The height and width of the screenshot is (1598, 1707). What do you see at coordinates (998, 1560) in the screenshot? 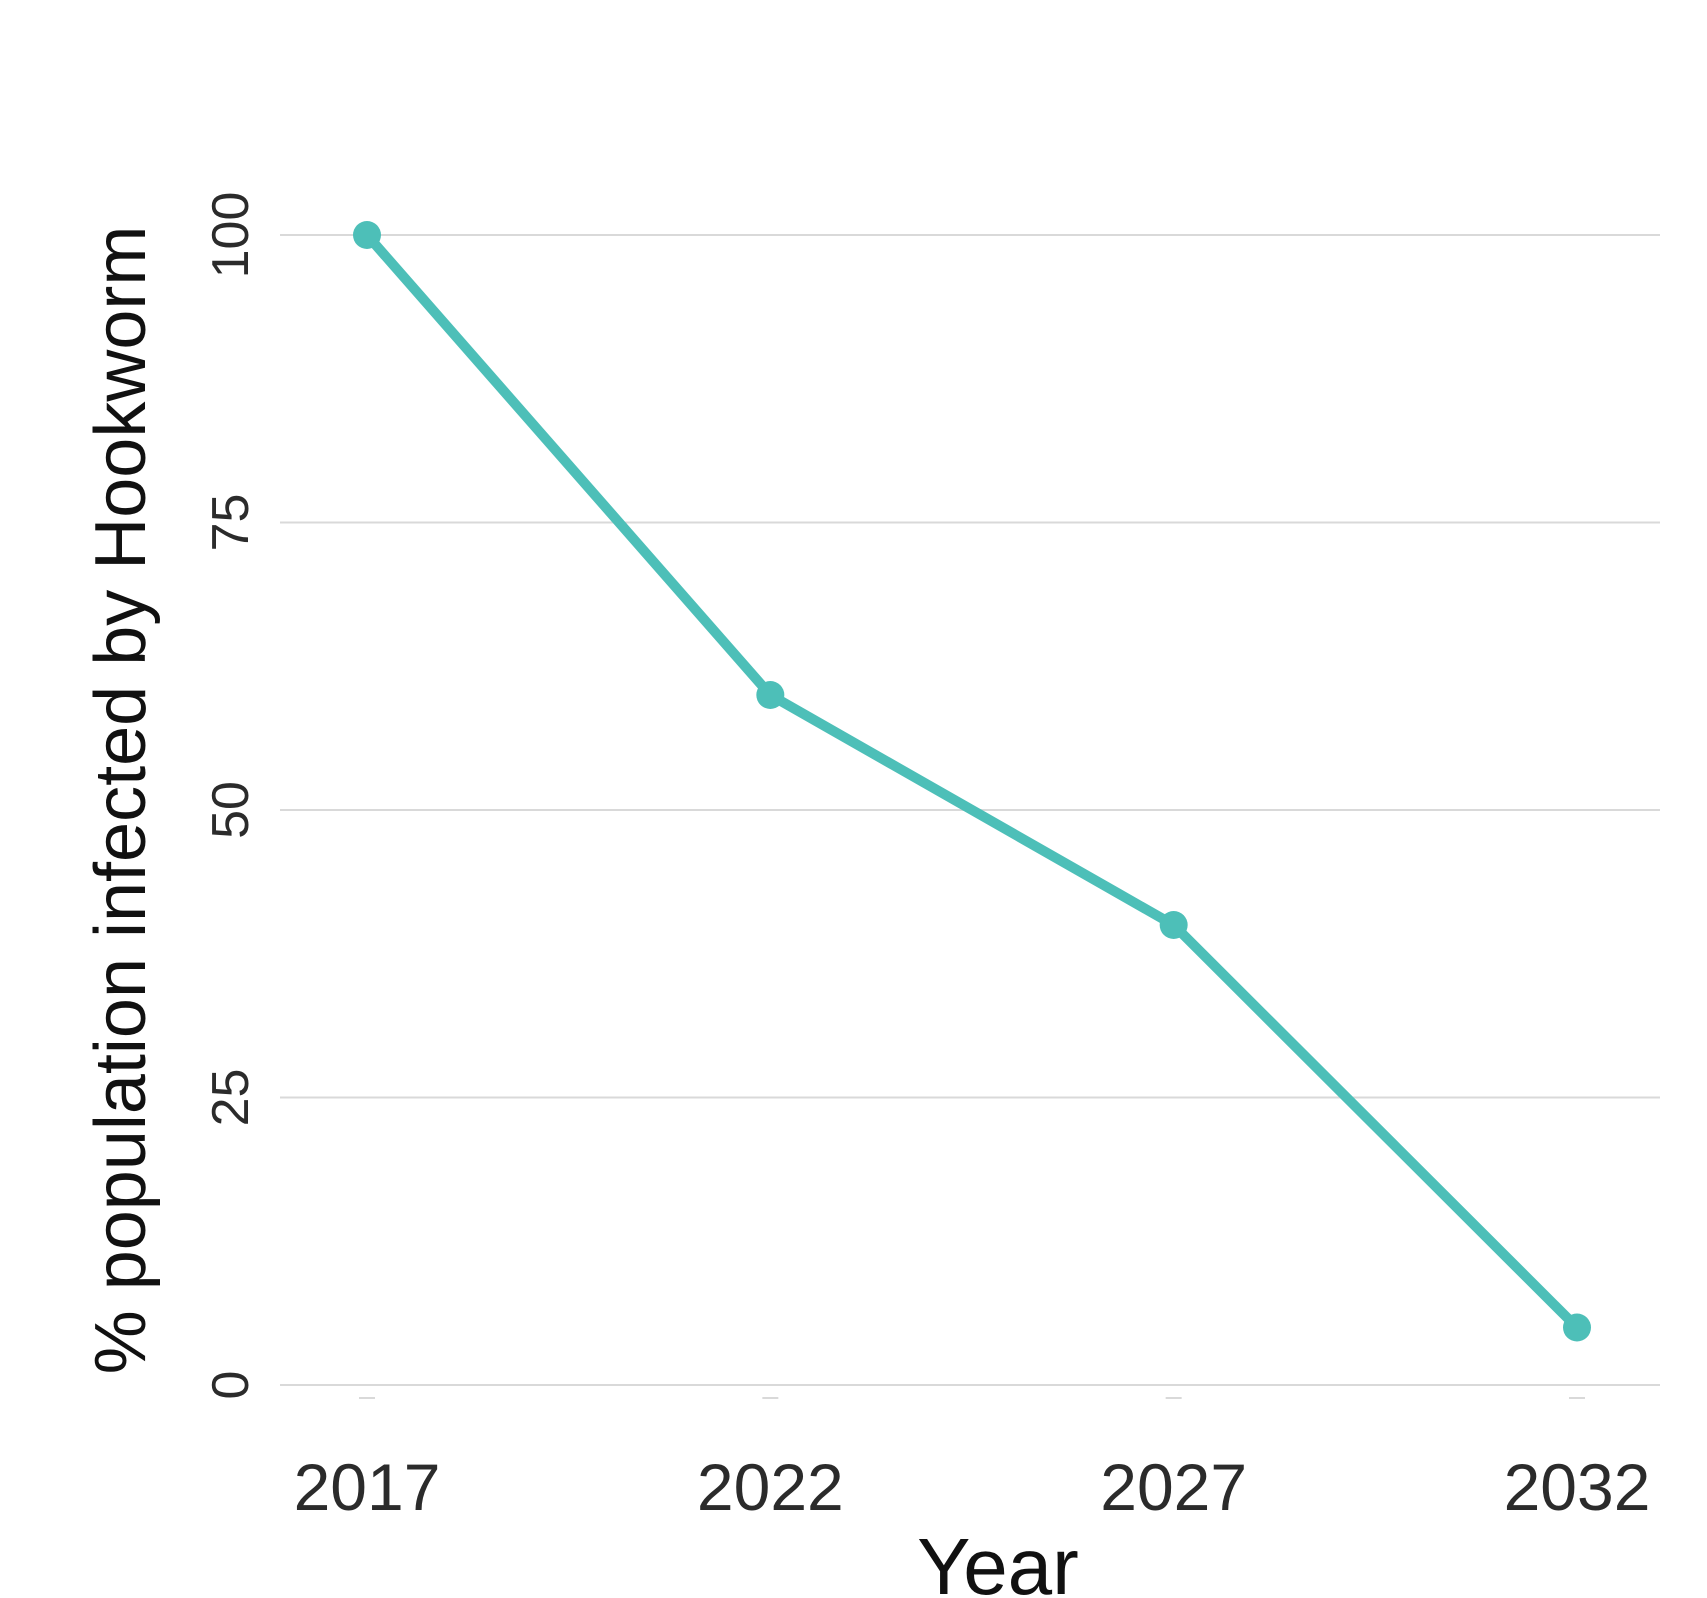
I see `x-axis-title: Year` at bounding box center [998, 1560].